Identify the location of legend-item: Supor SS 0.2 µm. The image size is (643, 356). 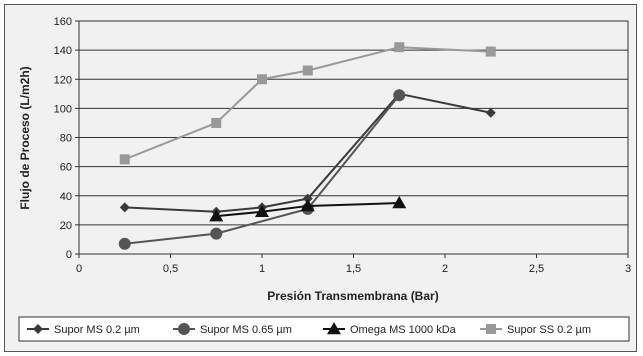
(535, 330).